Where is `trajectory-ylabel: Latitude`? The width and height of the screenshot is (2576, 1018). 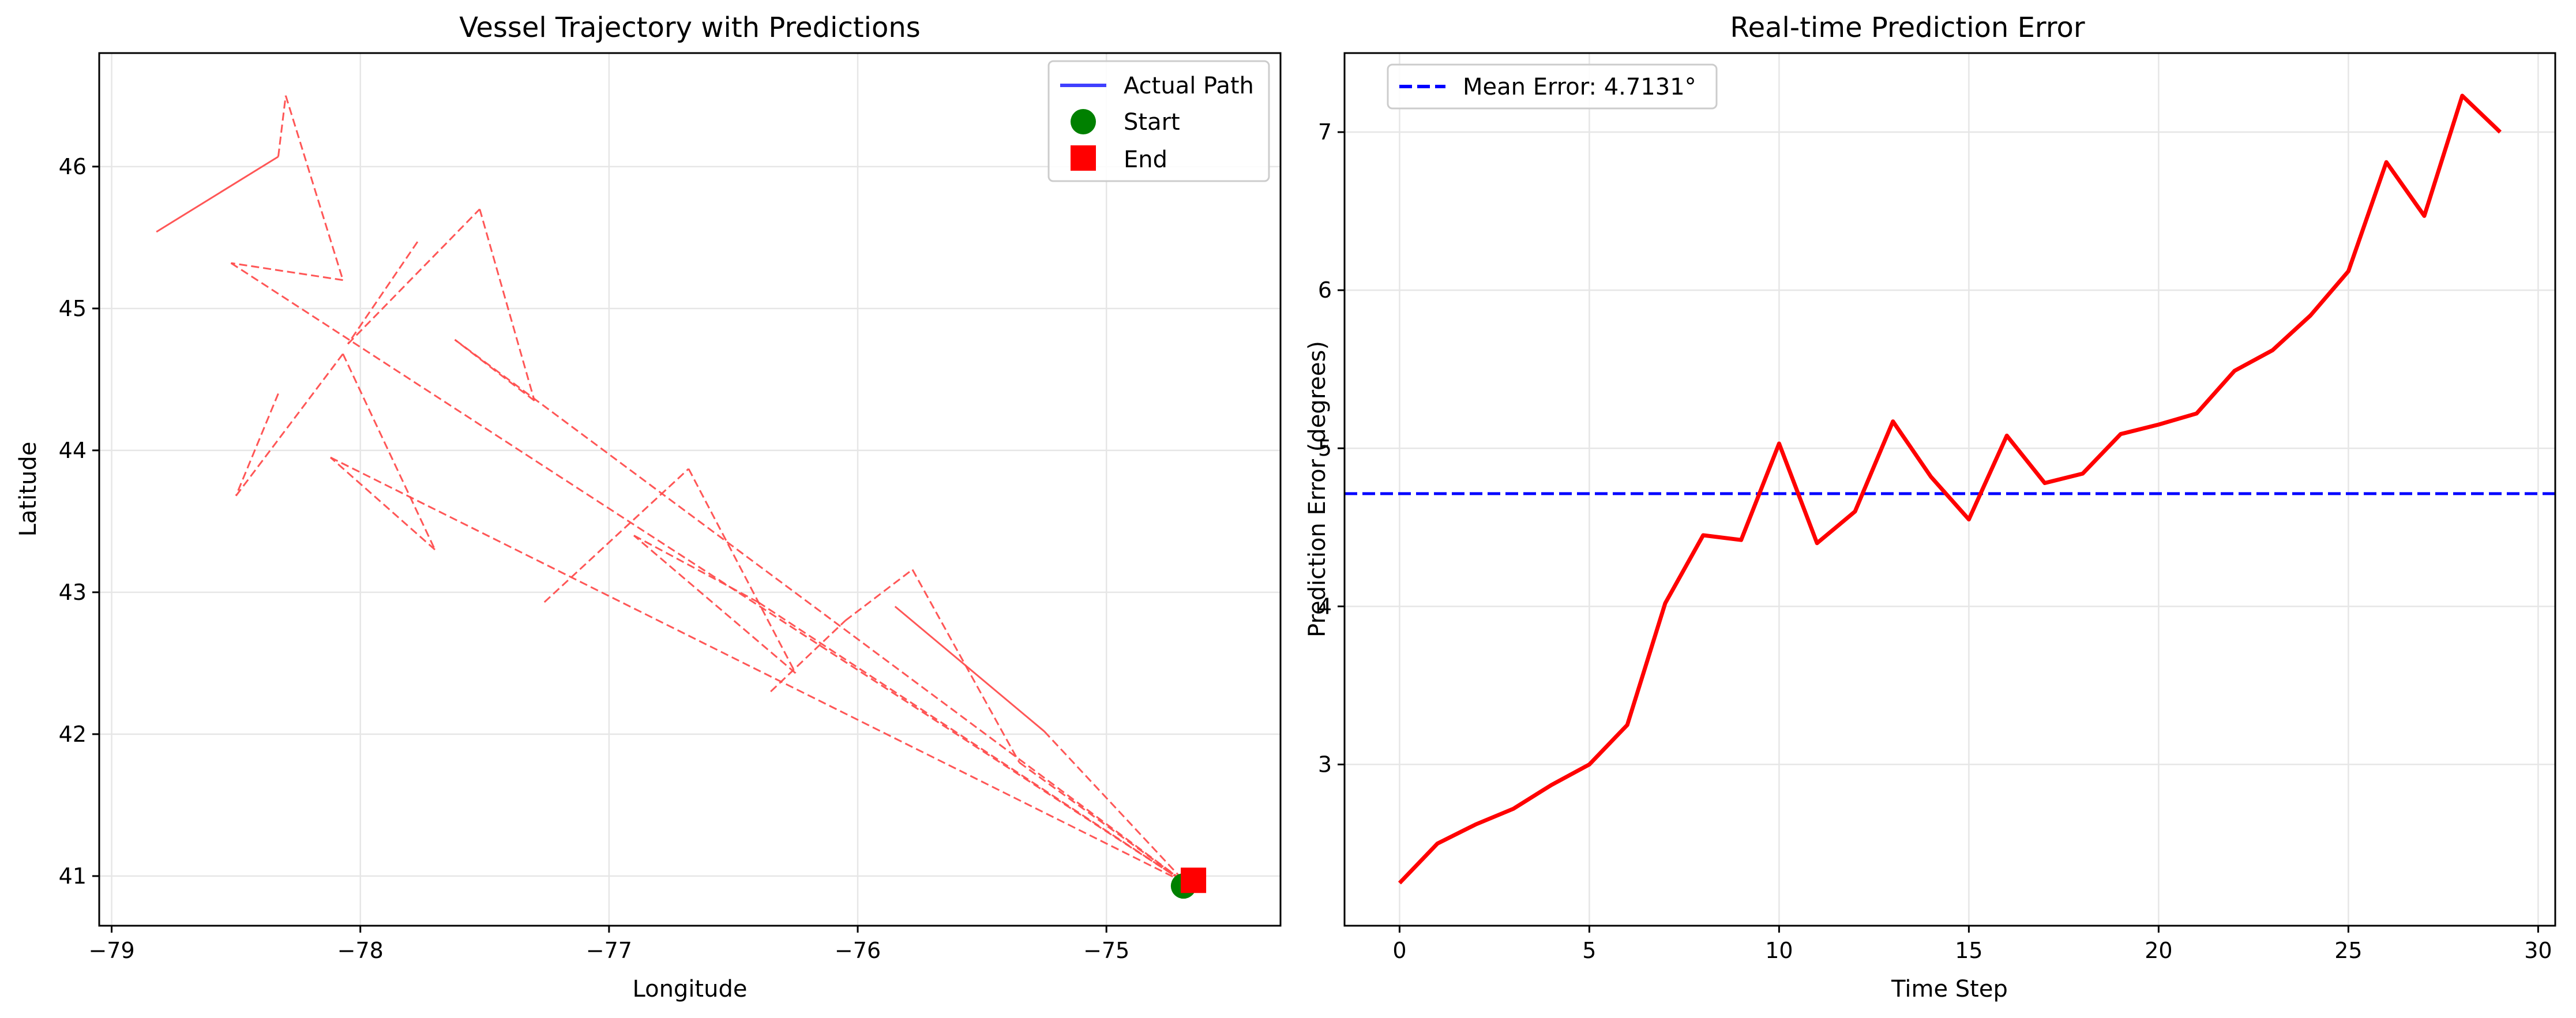
trajectory-ylabel: Latitude is located at coordinates (28, 489).